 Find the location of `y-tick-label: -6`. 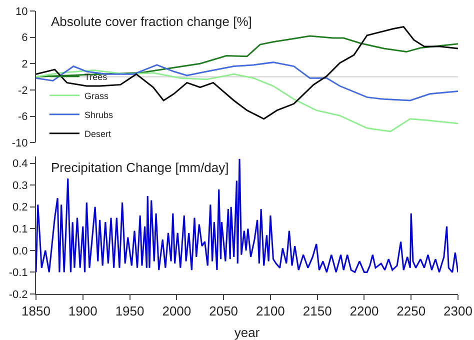

y-tick-label: -6 is located at coordinates (23, 117).